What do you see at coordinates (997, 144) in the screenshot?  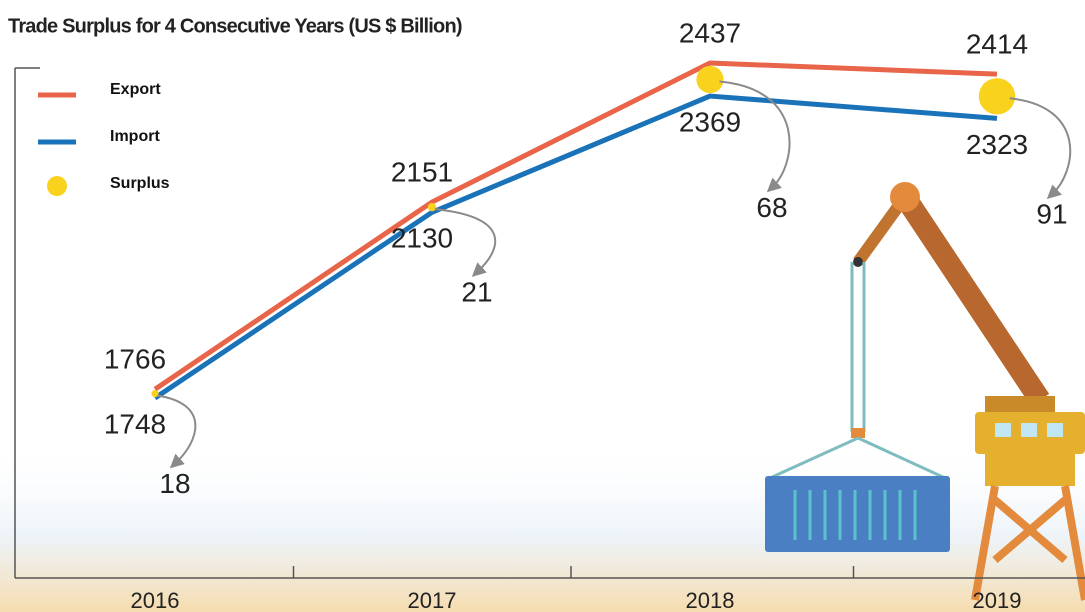 I see `value-label: 2323` at bounding box center [997, 144].